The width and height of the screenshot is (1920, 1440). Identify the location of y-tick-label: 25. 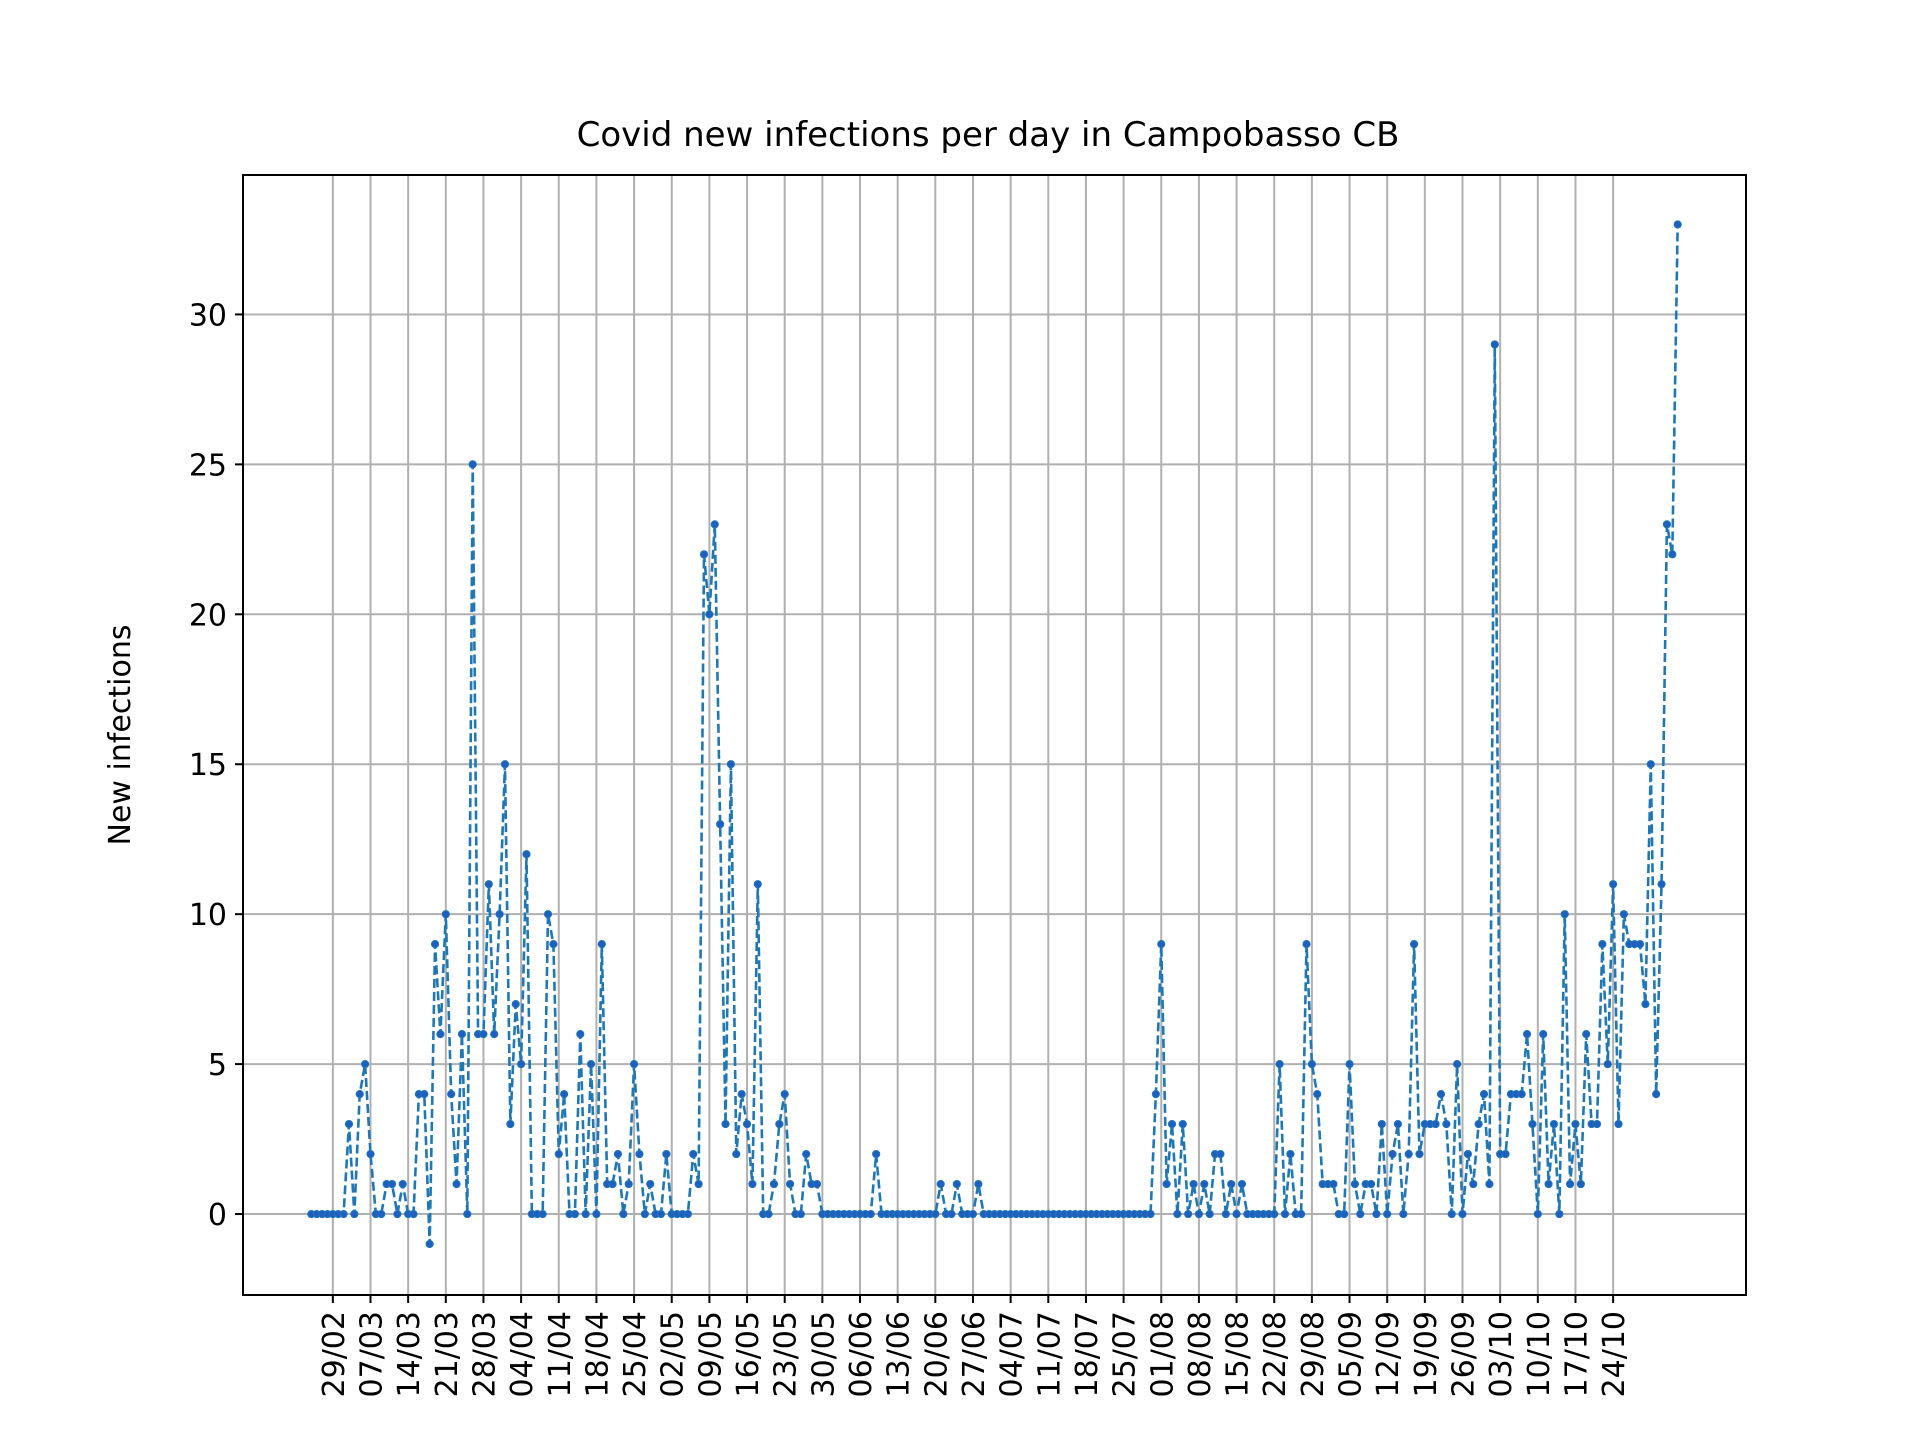
(208, 465).